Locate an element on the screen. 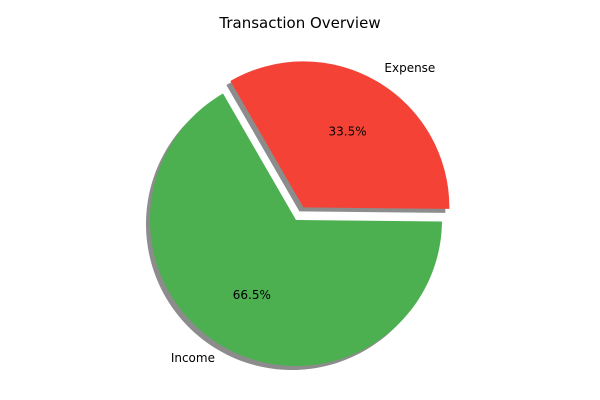 This screenshot has height=400, width=600. chart-title: Transaction Overview is located at coordinates (299, 23).